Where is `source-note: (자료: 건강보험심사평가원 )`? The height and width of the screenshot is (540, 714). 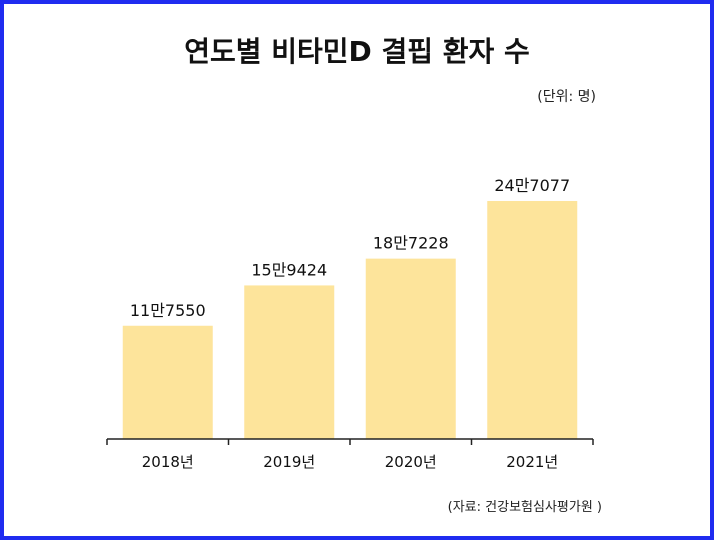
source-note: (자료: 건강보험심사평가원 ) is located at coordinates (524, 507).